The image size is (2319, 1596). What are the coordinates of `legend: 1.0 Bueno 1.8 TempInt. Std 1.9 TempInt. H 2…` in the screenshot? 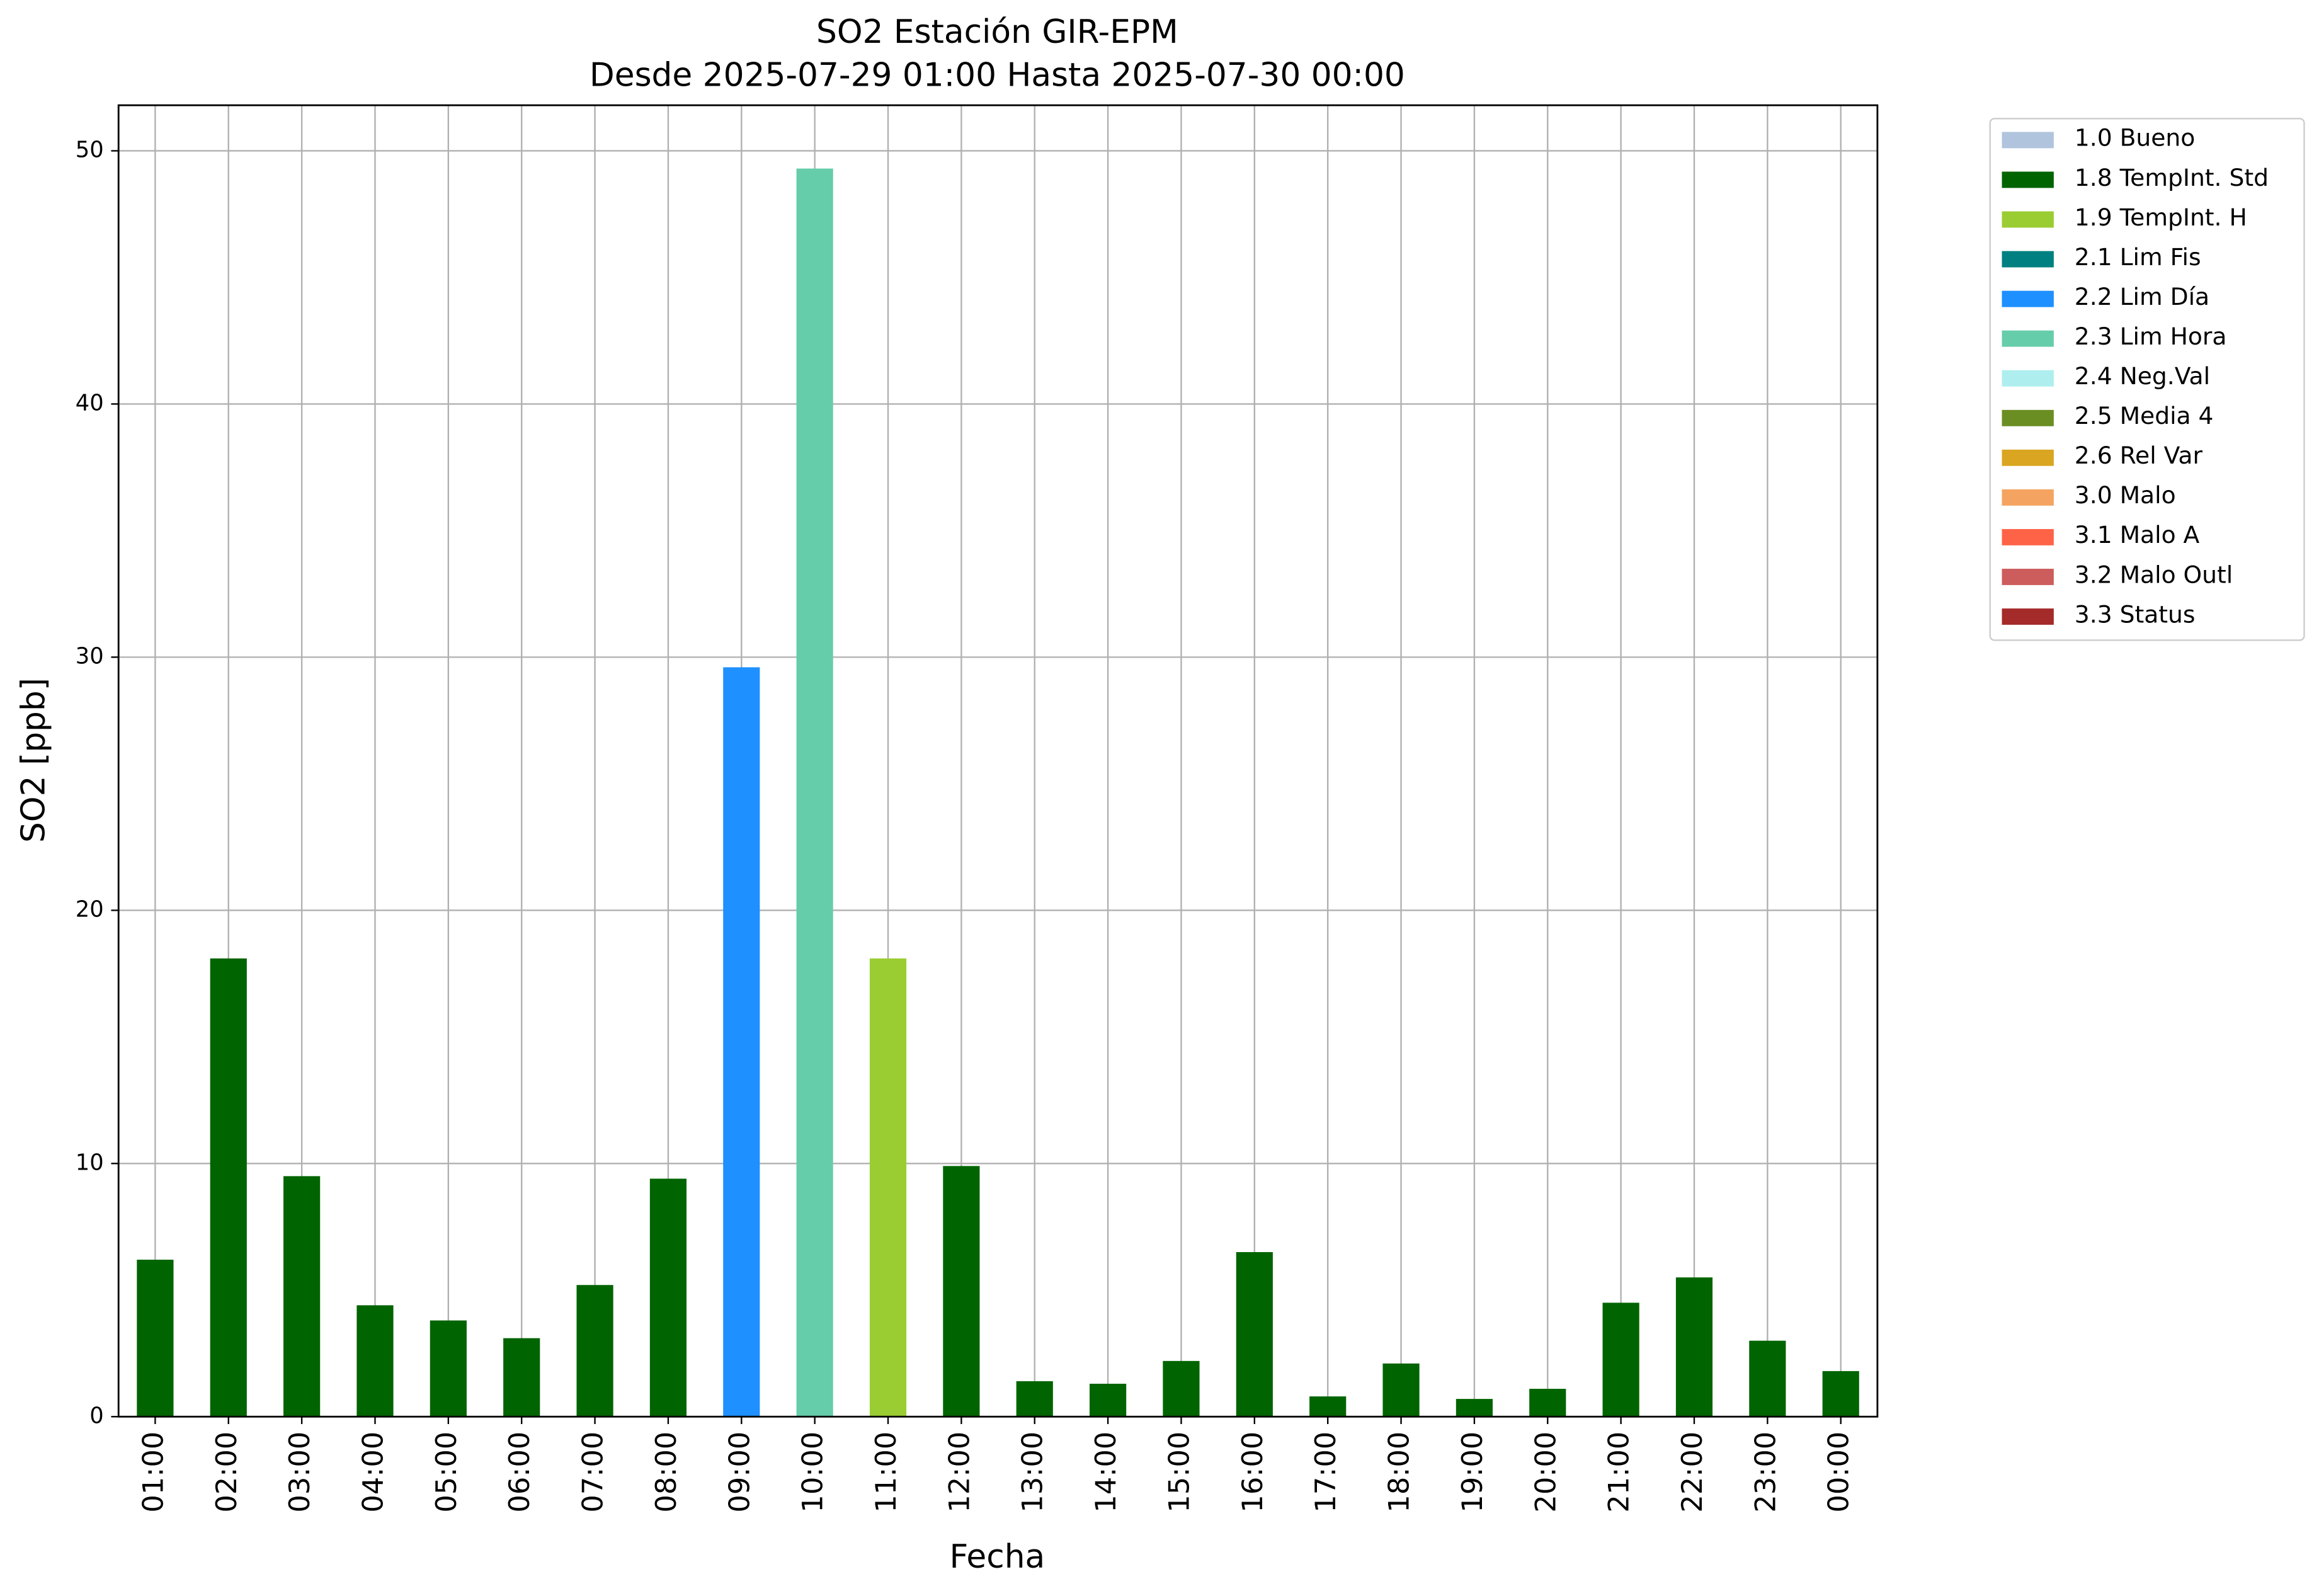 It's located at (2147, 379).